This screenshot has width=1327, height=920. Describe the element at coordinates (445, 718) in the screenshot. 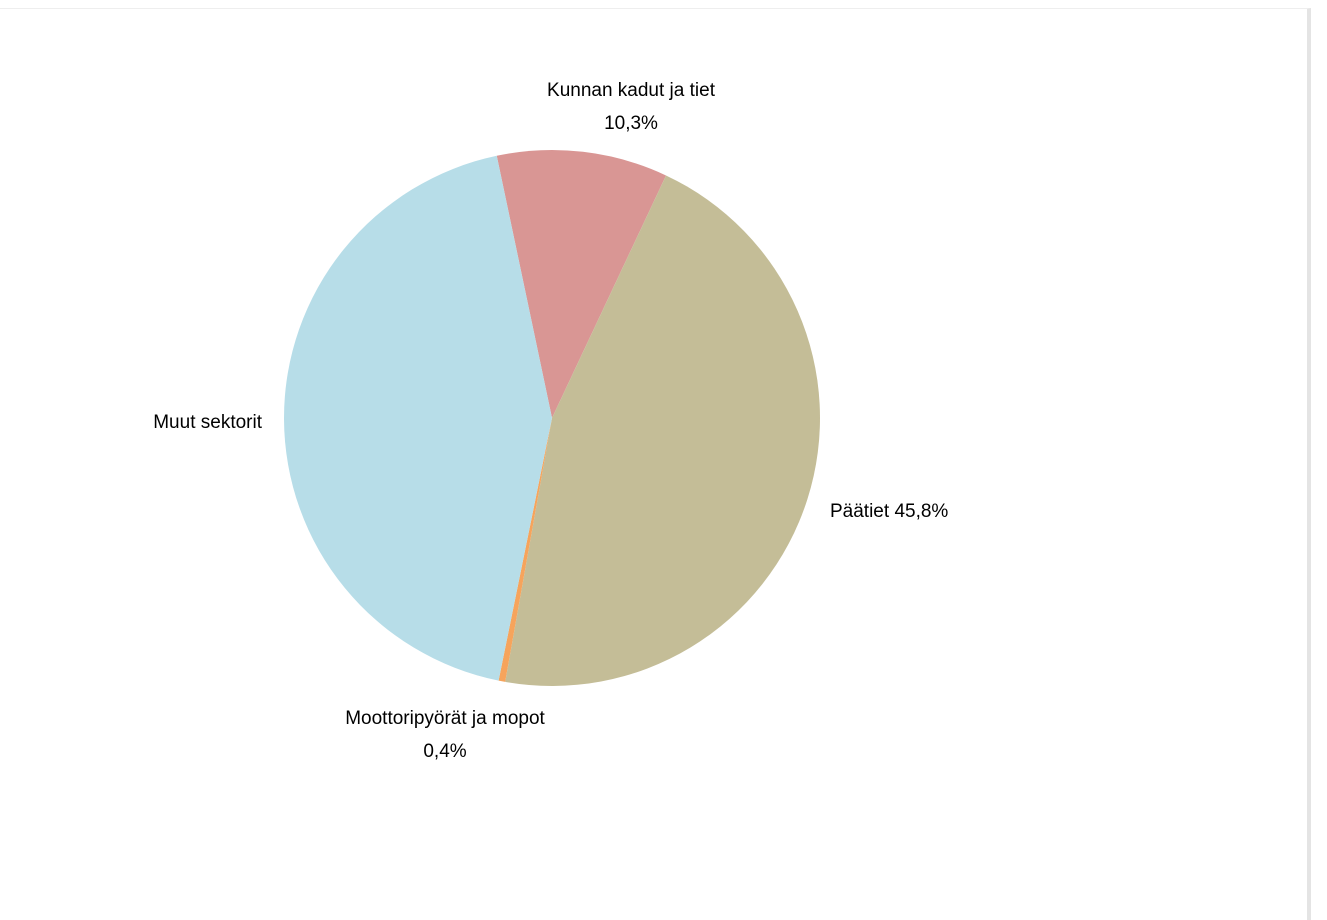

I see `category-label: Moottoripyörät ja mopot` at that location.